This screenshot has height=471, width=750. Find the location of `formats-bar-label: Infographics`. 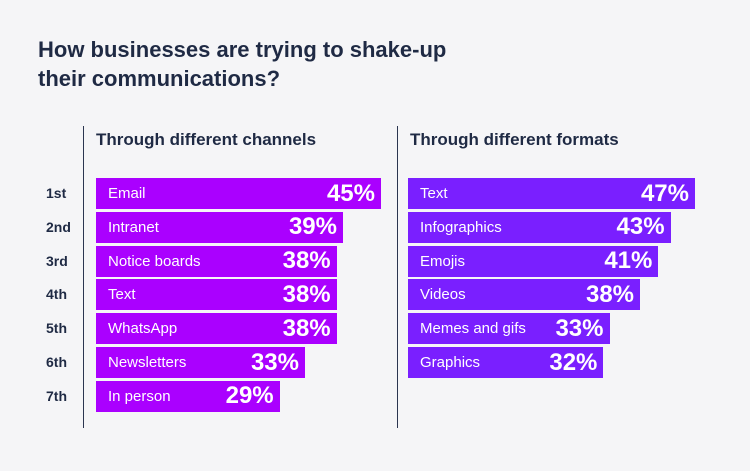

formats-bar-label: Infographics is located at coordinates (461, 227).